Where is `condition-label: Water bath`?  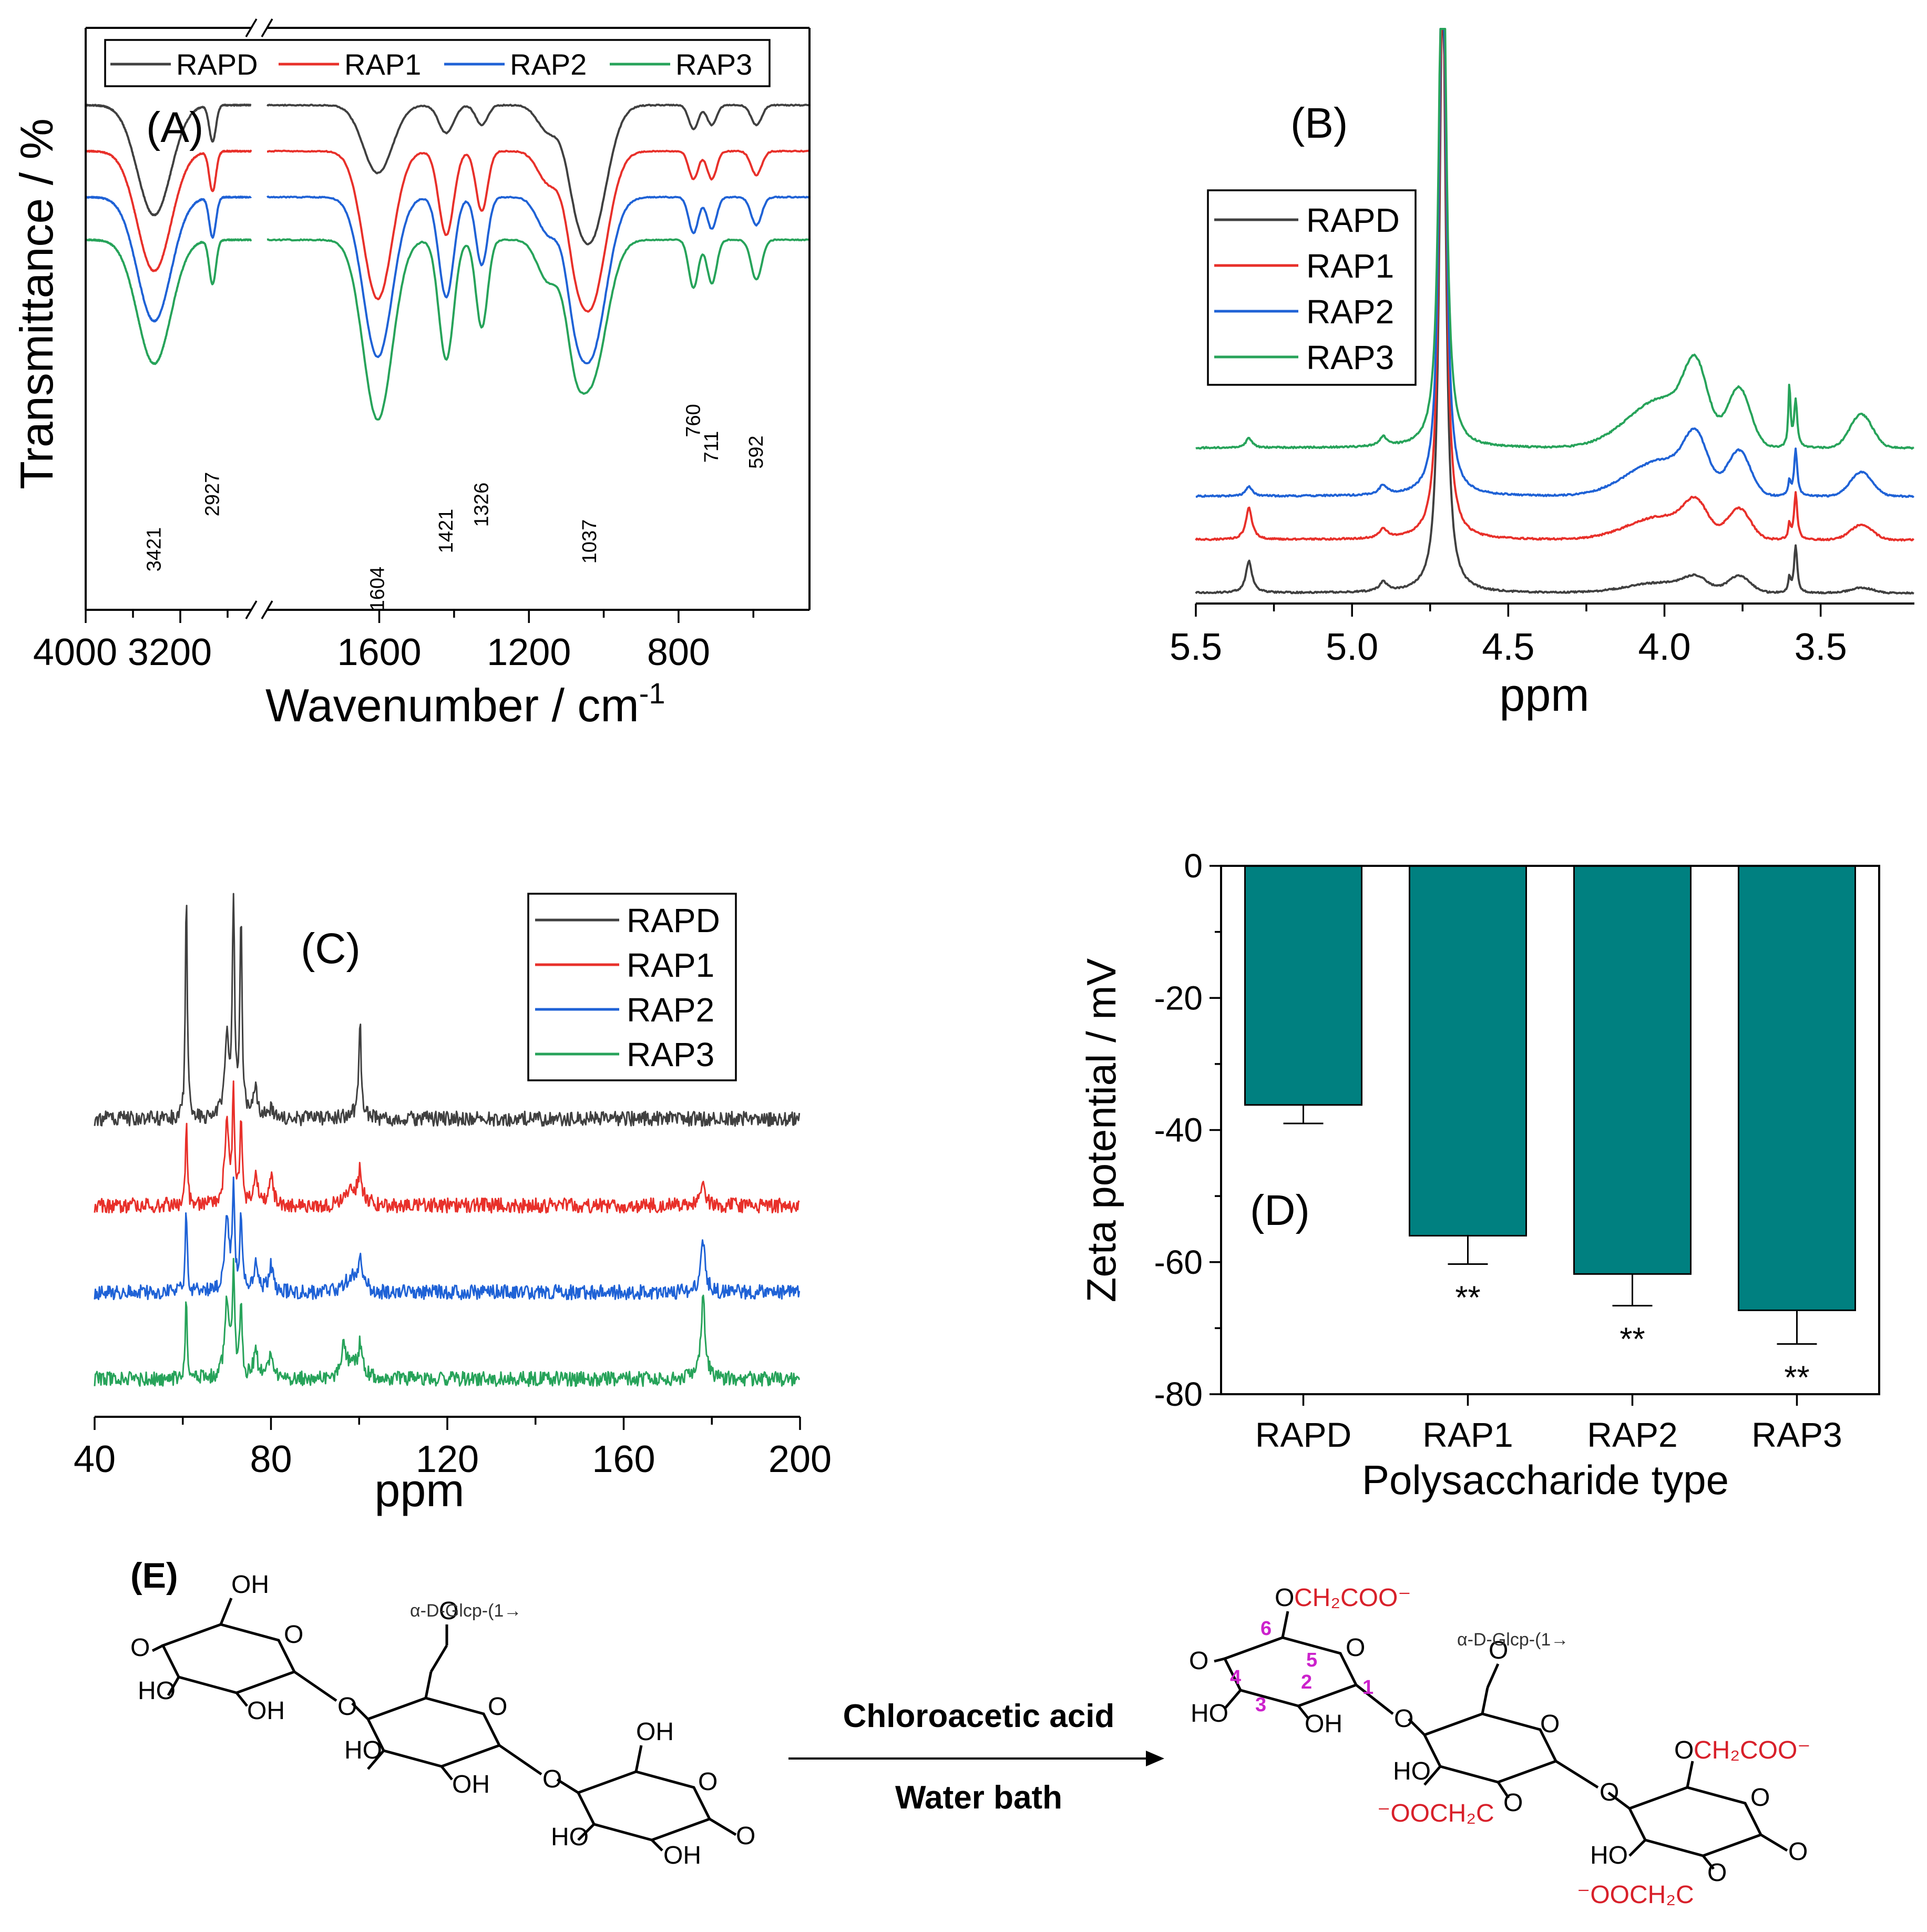
condition-label: Water bath is located at coordinates (978, 1798).